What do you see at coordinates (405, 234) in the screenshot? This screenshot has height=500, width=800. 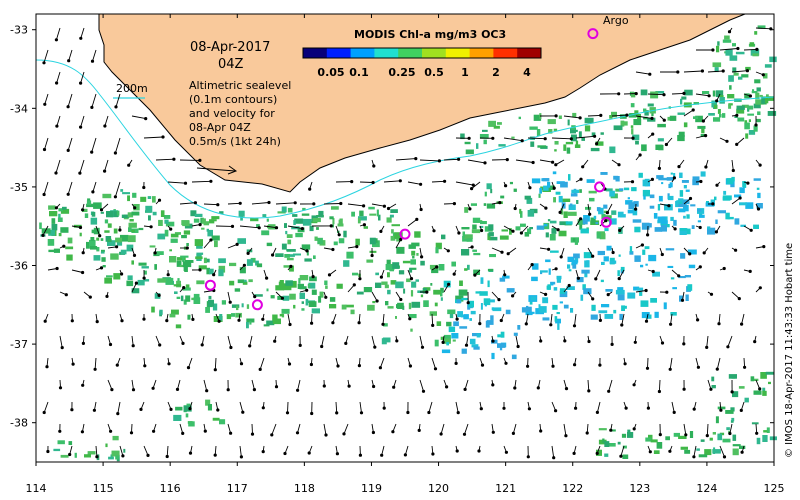 I see `argo-float-marker` at bounding box center [405, 234].